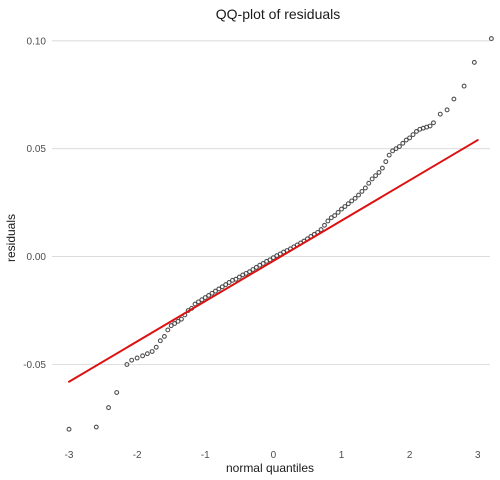  I want to click on x-tick-label: 2, so click(410, 455).